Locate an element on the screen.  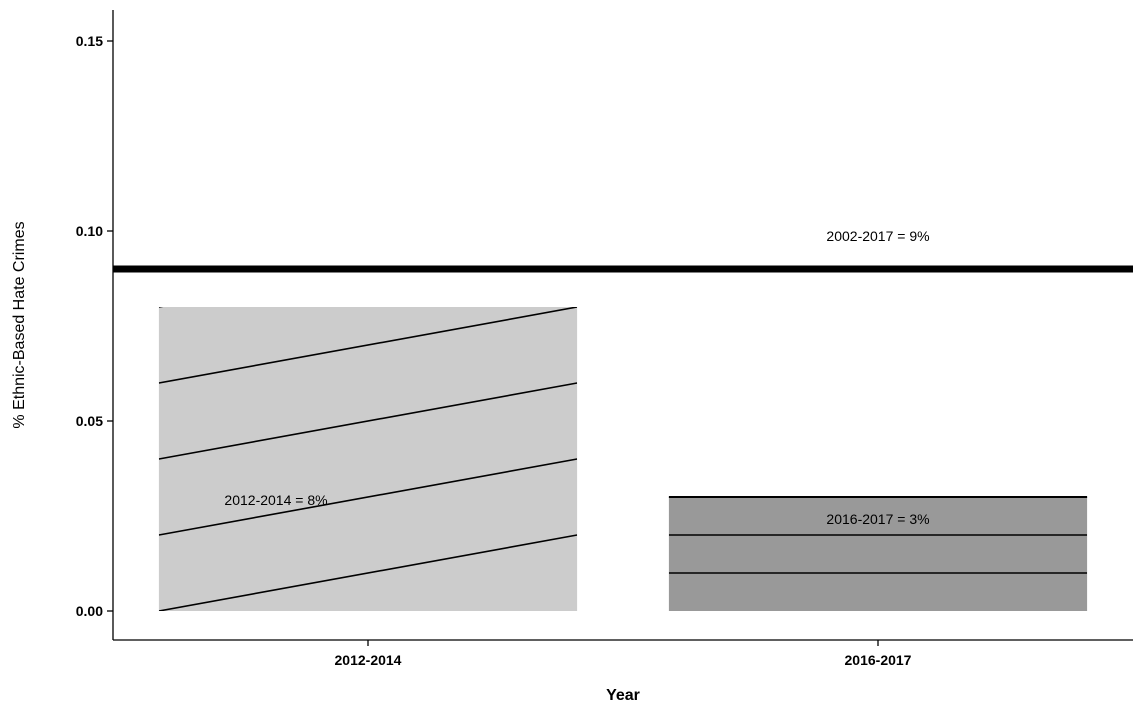
reference-layer: 2002-2017 = 9% is located at coordinates (623, 250).